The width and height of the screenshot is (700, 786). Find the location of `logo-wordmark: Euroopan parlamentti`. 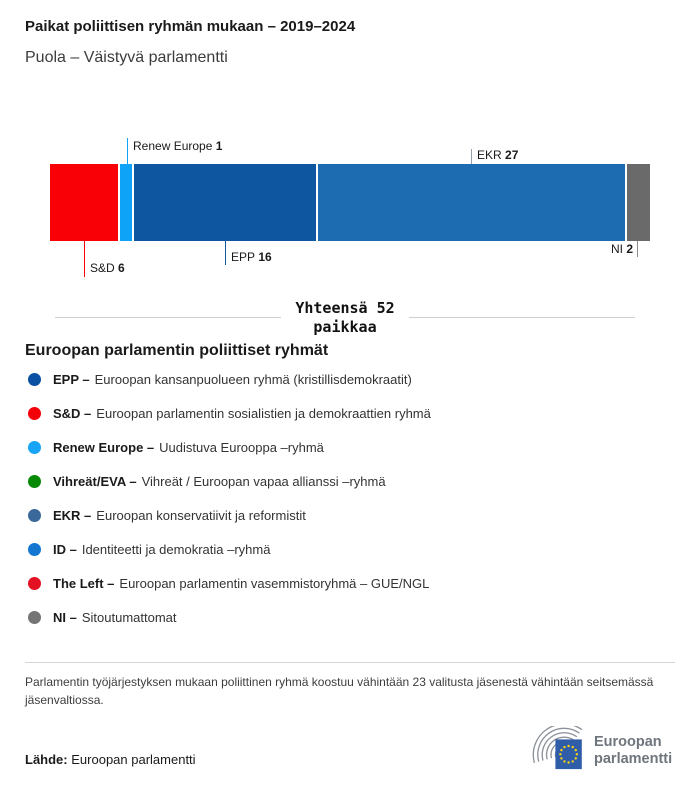

logo-wordmark: Euroopan parlamentti is located at coordinates (633, 751).